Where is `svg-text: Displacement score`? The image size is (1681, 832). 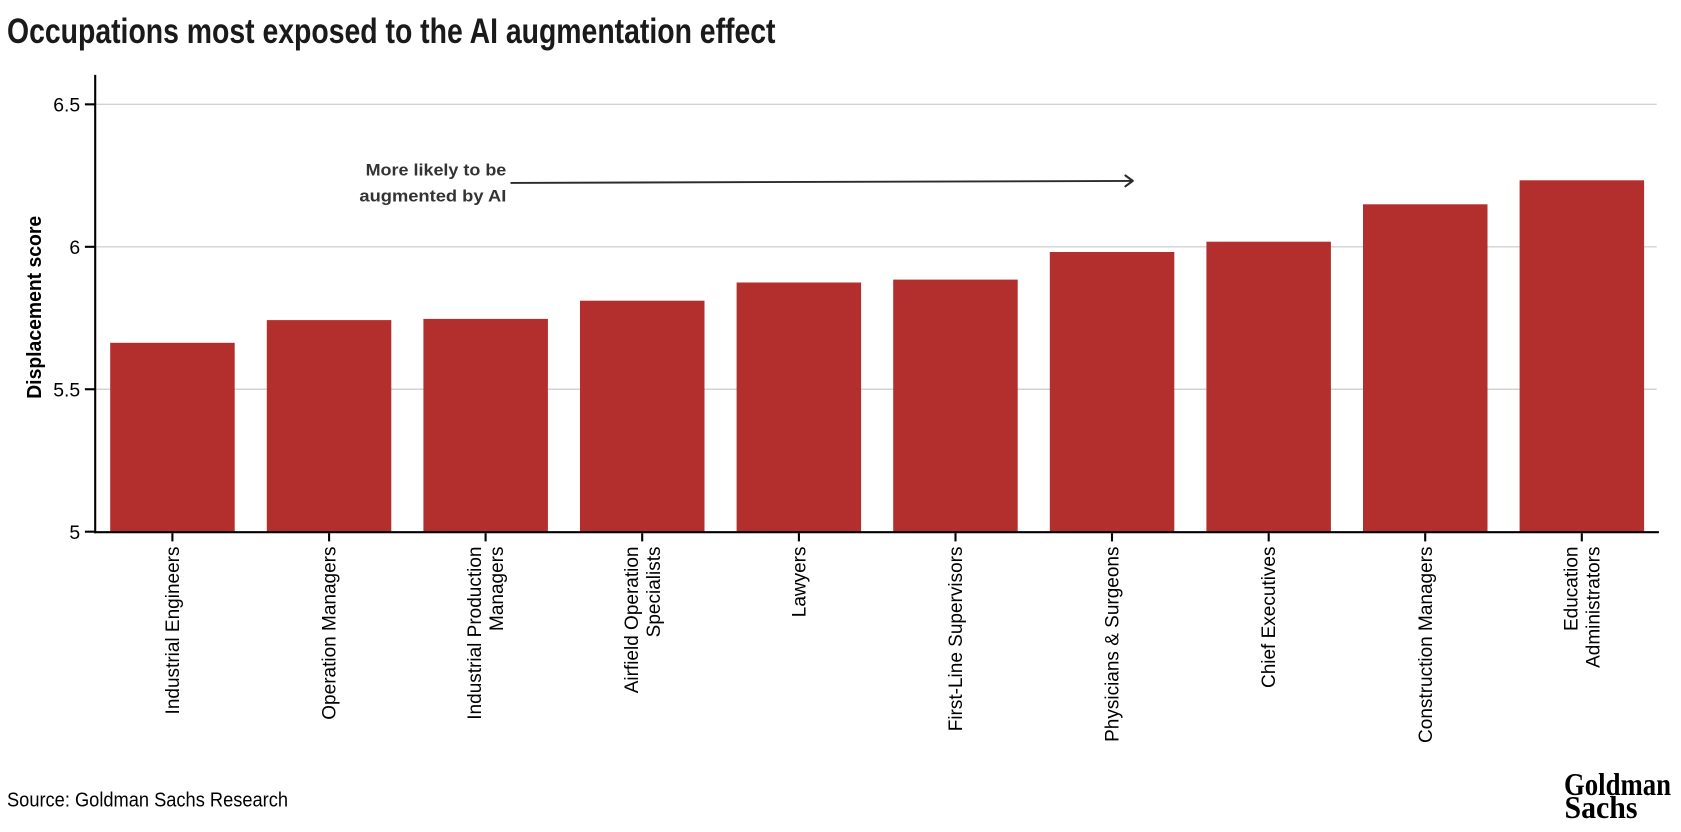 svg-text: Displacement score is located at coordinates (35, 307).